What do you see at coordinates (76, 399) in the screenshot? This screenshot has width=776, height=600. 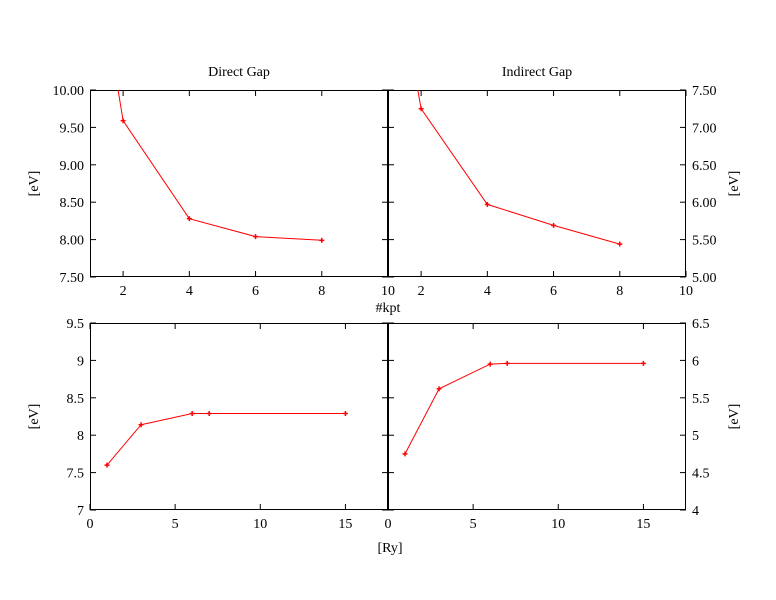 I see `y-tick-label: 8.5` at bounding box center [76, 399].